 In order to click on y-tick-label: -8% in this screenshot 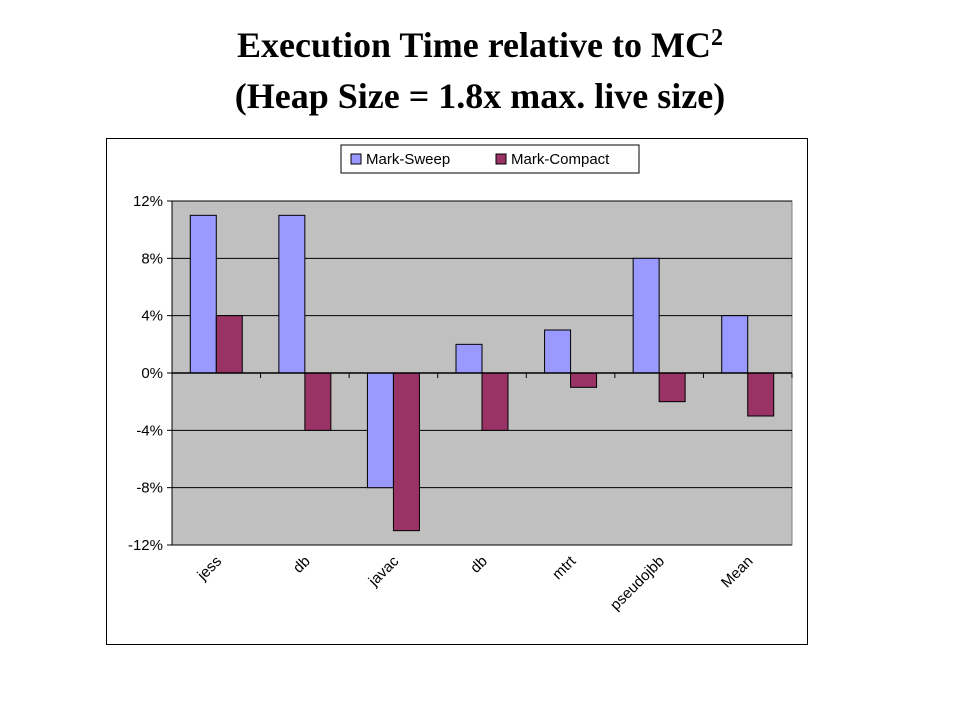, I will do `click(149, 488)`.